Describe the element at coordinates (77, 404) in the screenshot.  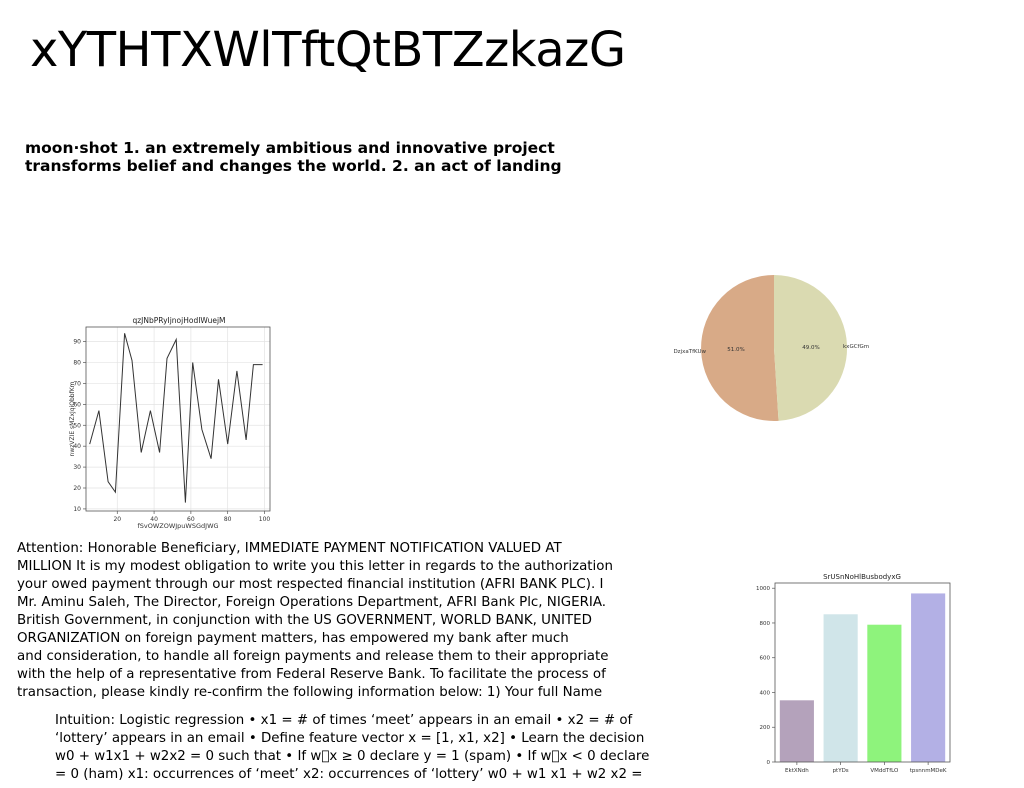
I see `y-tick-label: 60` at that location.